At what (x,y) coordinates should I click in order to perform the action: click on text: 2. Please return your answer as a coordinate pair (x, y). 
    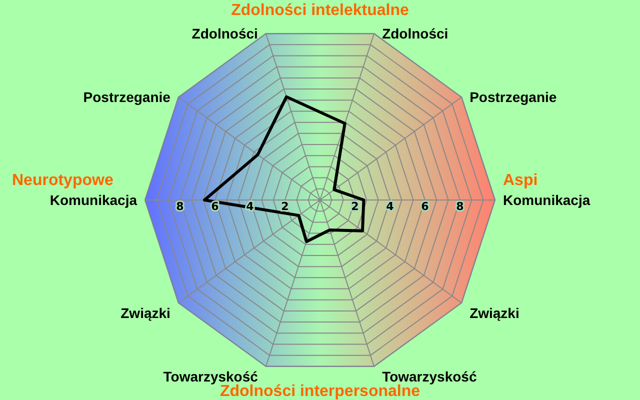
    Looking at the image, I should click on (285, 206).